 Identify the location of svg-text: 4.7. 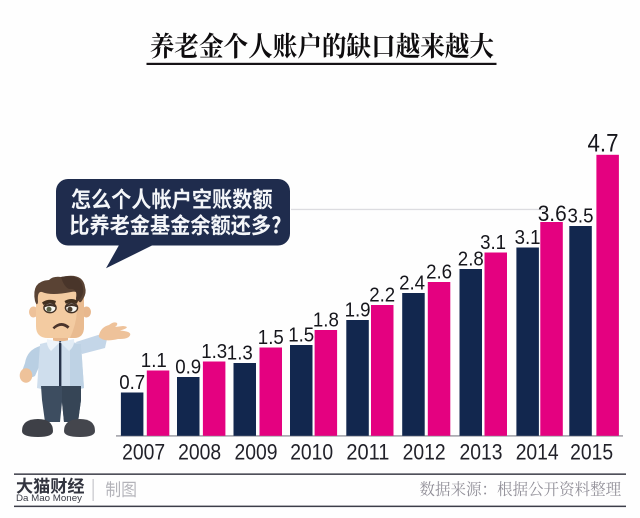
(603, 143).